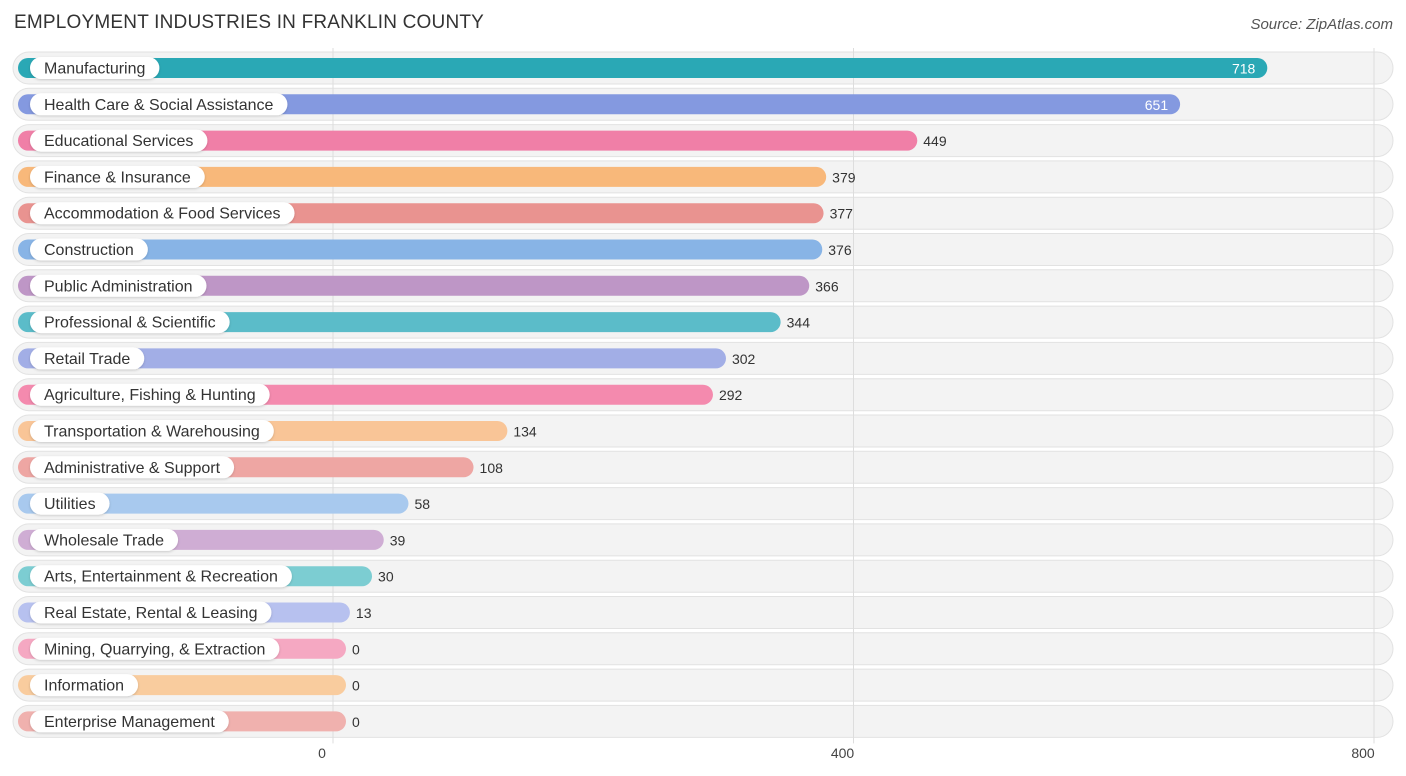  What do you see at coordinates (799, 323) in the screenshot?
I see `value-label: 344` at bounding box center [799, 323].